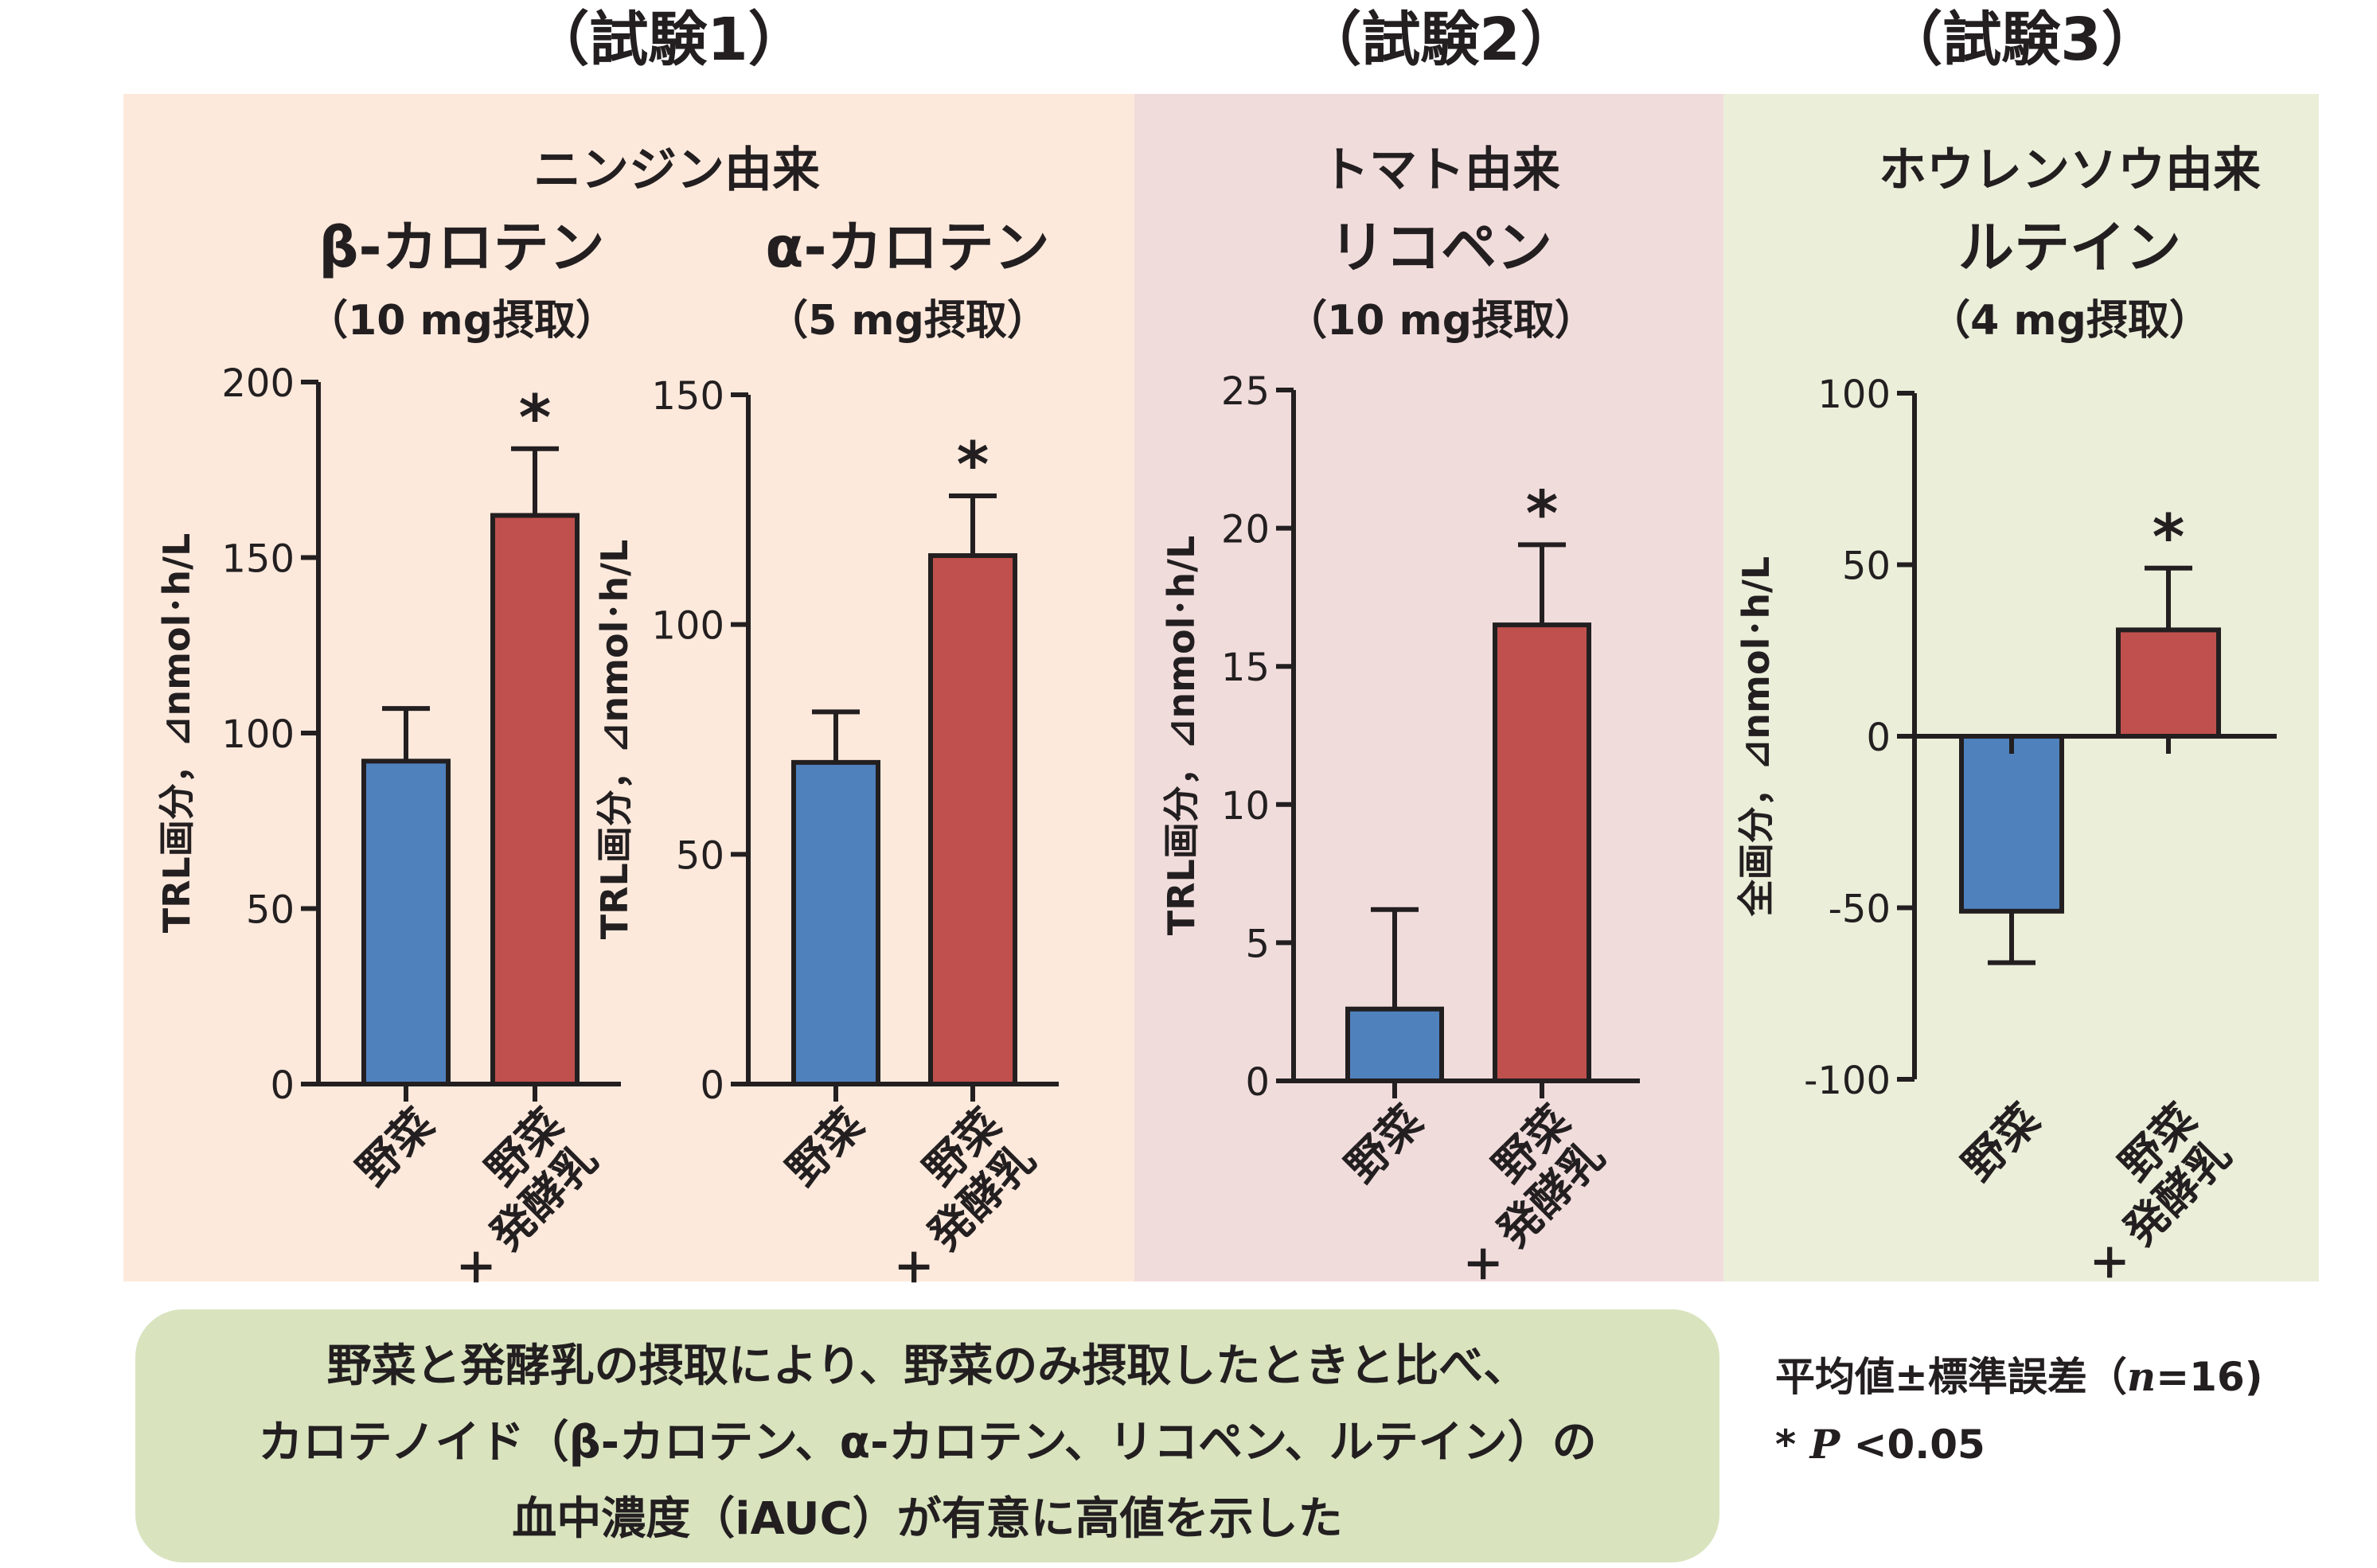 The height and width of the screenshot is (1568, 2377). Describe the element at coordinates (927, 1519) in the screenshot. I see `summary-line-3: 血中濃度（iAUC）が有意に高値を示した` at that location.